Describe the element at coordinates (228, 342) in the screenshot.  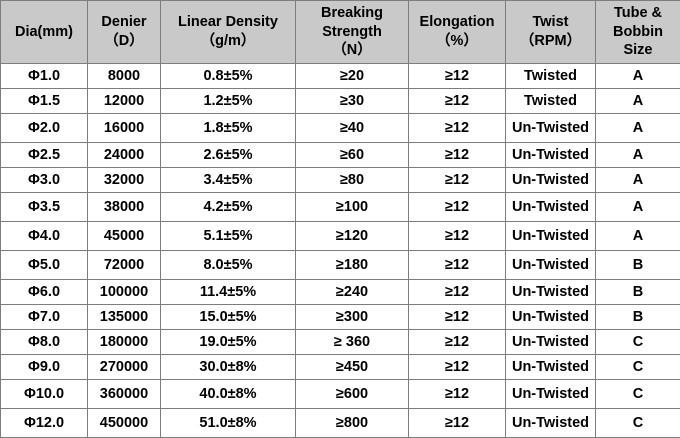
I see `cell-linear: 19.0±5%` at that location.